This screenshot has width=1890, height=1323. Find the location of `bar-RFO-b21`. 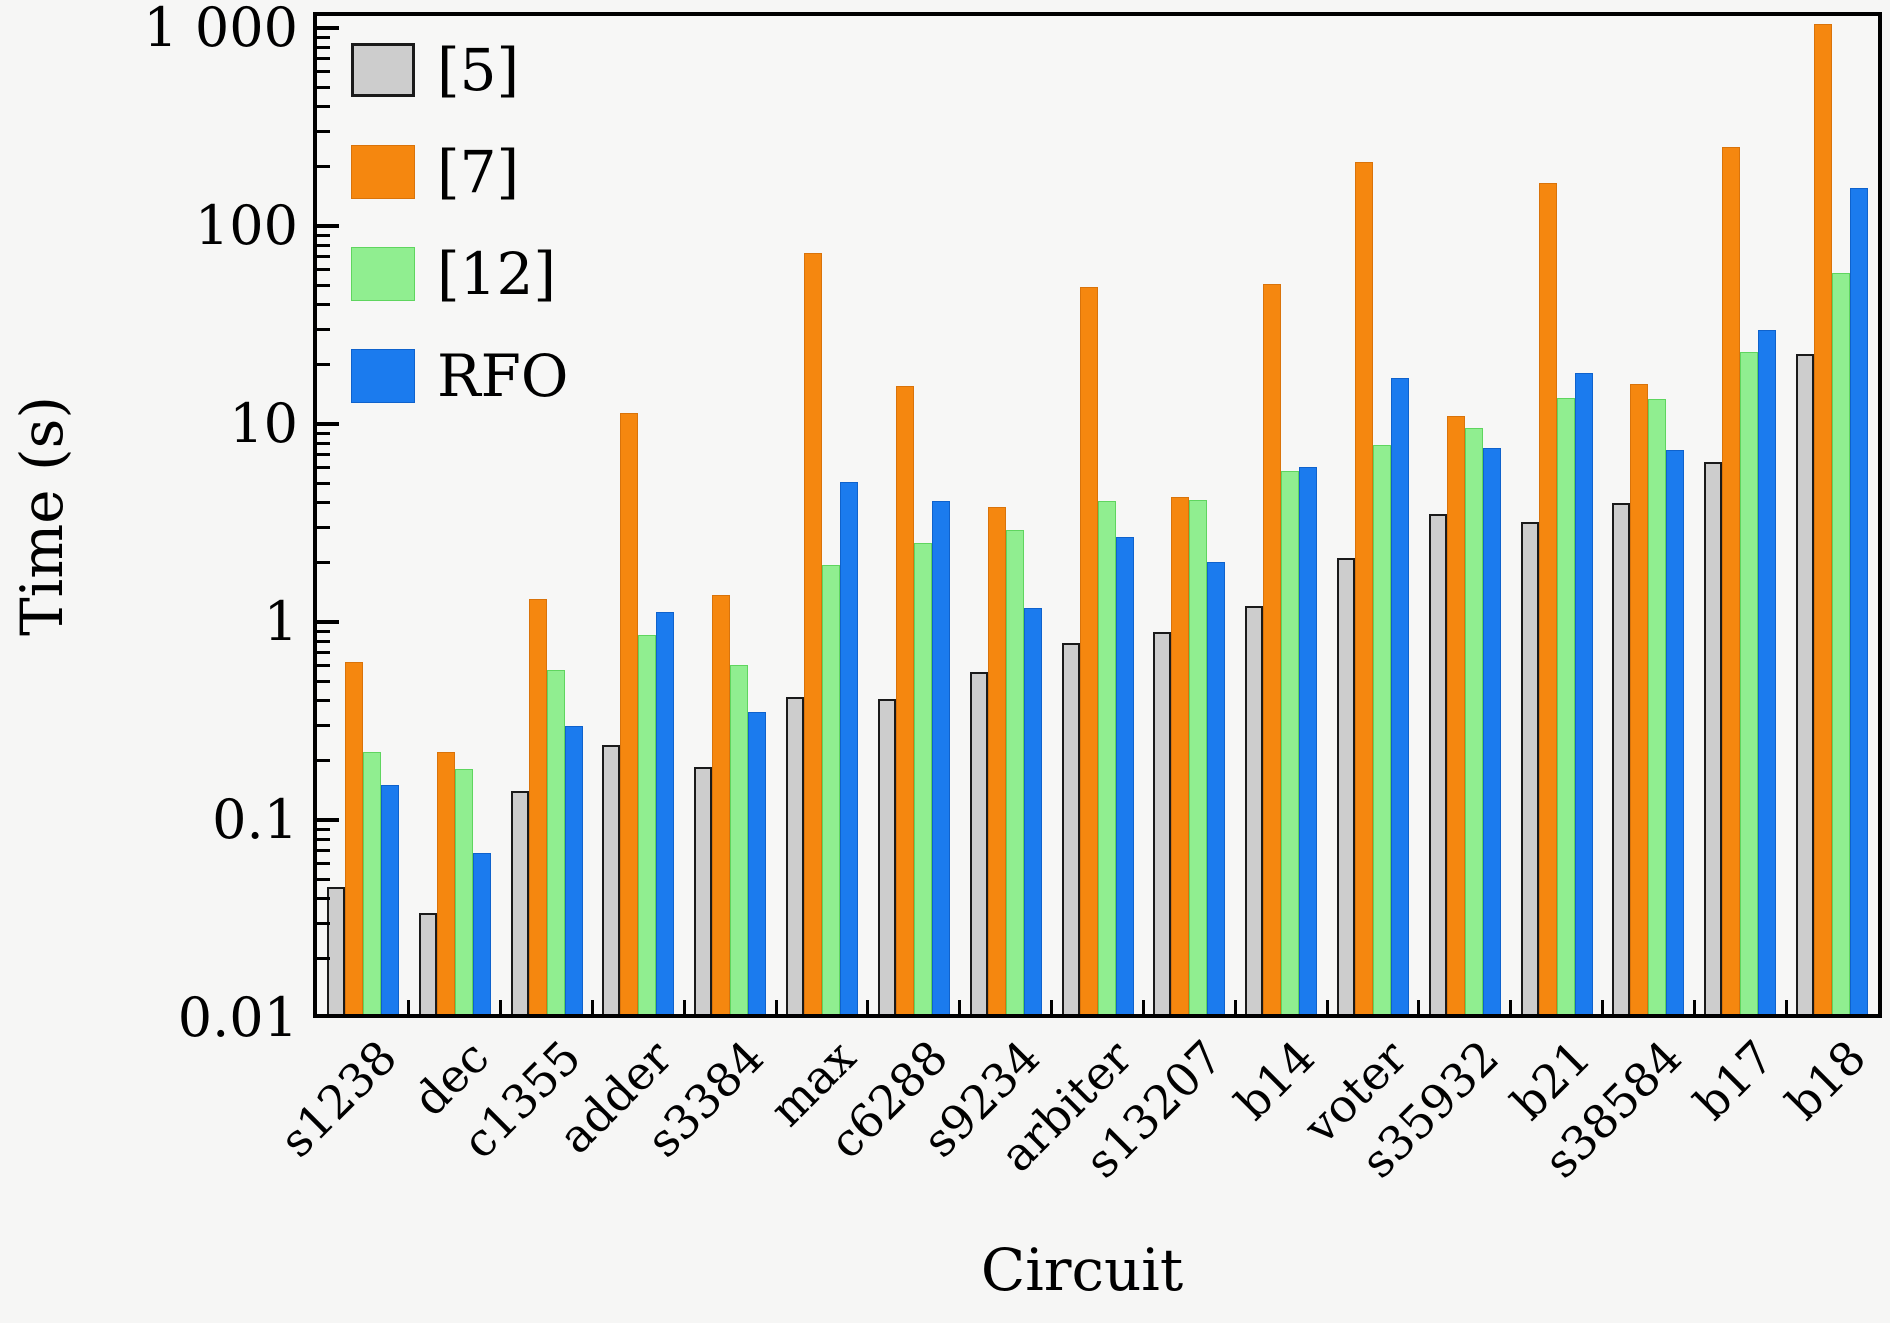

bar-RFO-b21 is located at coordinates (1583, 693).